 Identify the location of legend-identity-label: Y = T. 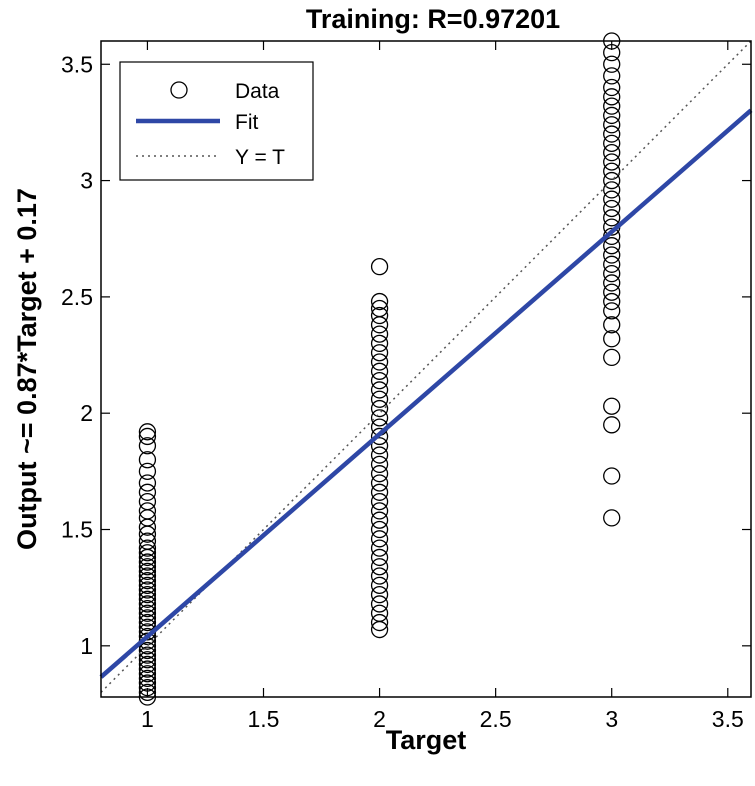
(260, 157).